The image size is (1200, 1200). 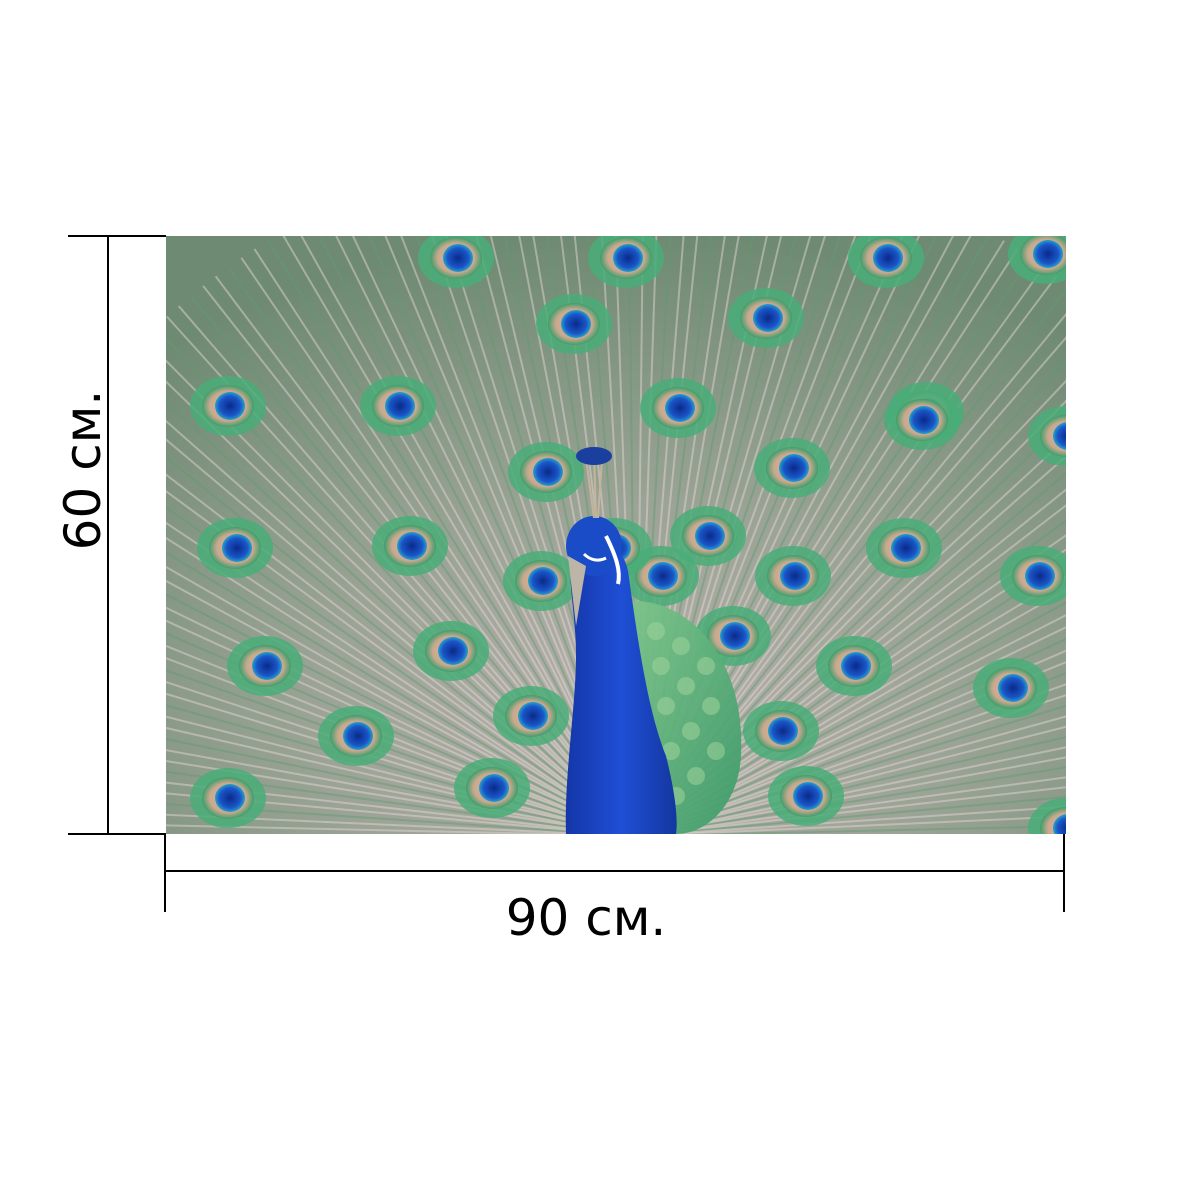 I want to click on height-dimension-line, so click(x=108, y=535).